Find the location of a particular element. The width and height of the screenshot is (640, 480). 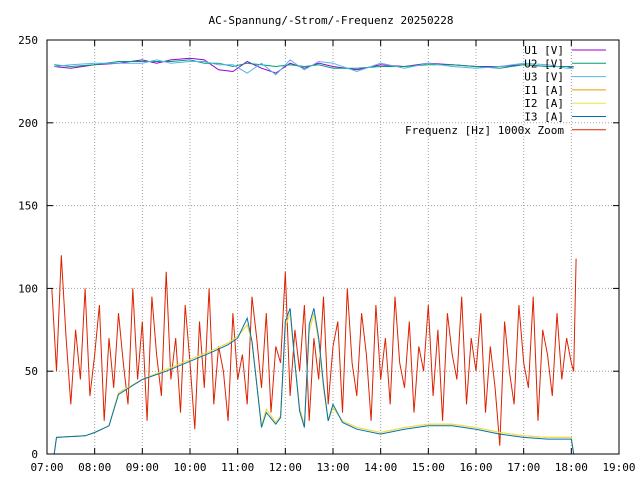

x-tick-label: 11:00 is located at coordinates (237, 467).